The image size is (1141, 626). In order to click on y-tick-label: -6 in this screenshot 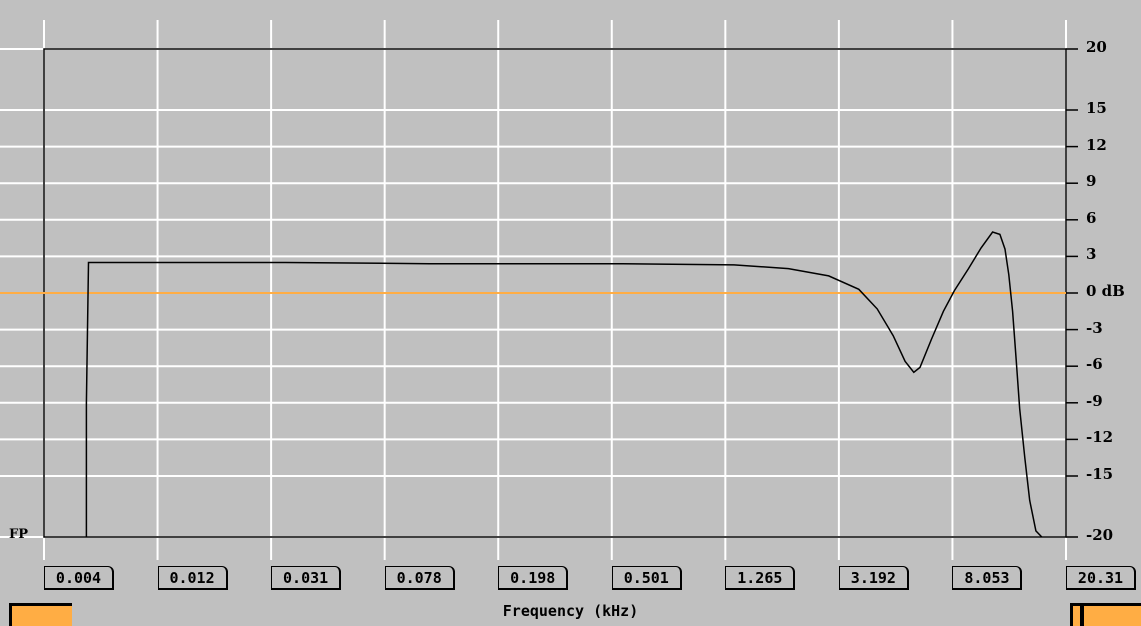, I will do `click(1094, 364)`.